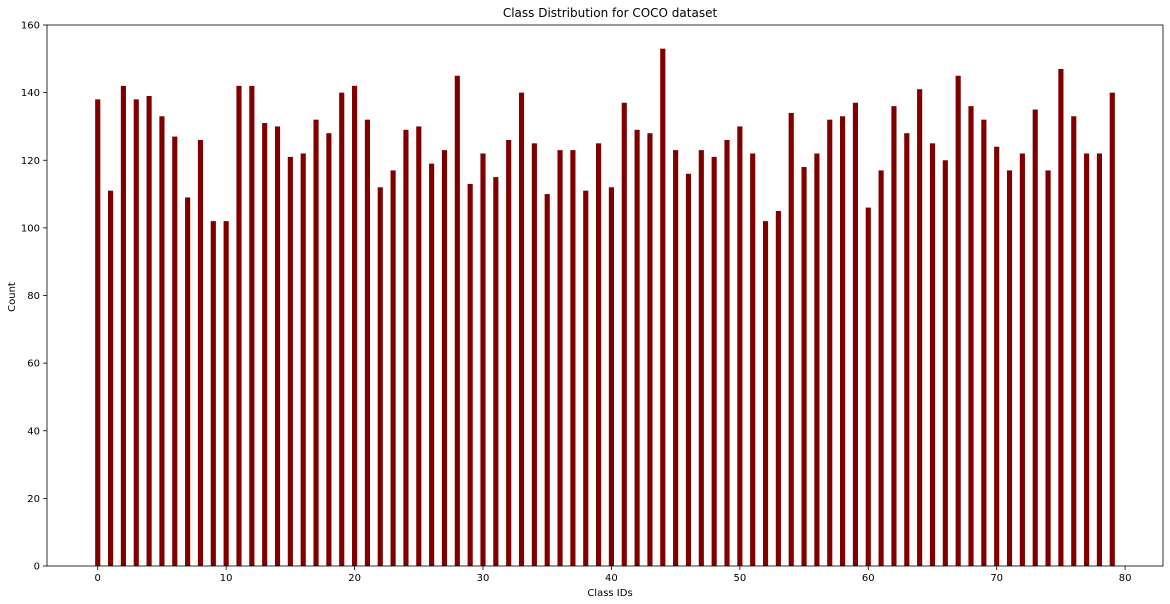 This screenshot has height=604, width=1170. What do you see at coordinates (354, 578) in the screenshot?
I see `x-tick-label: 20` at bounding box center [354, 578].